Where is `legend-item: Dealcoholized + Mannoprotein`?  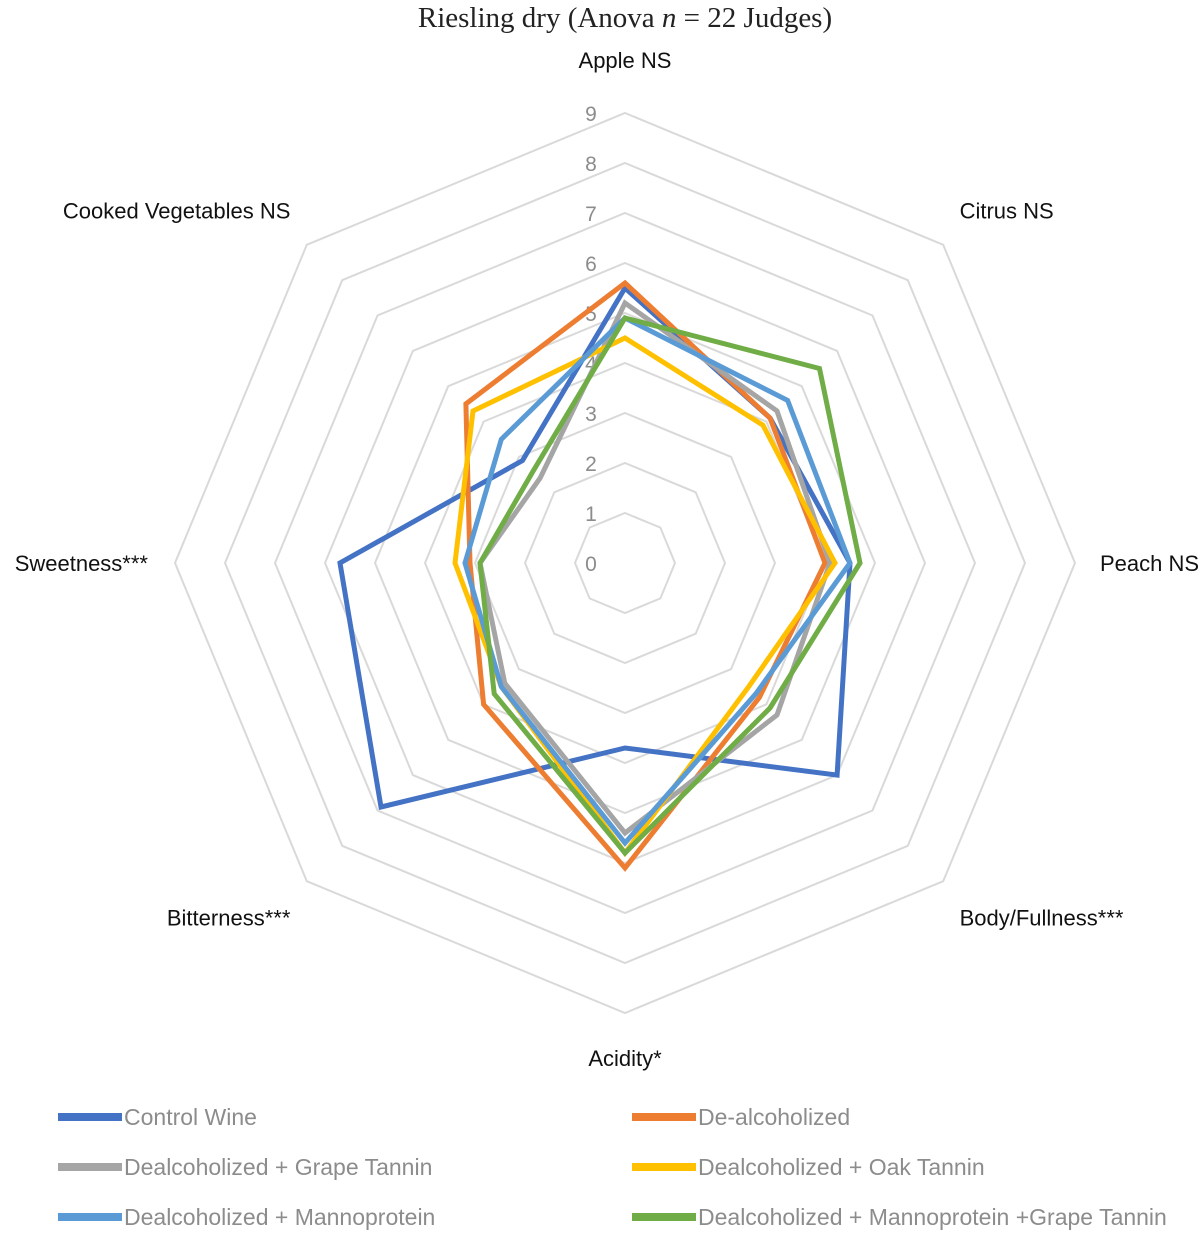 legend-item: Dealcoholized + Mannoprotein is located at coordinates (246, 1217).